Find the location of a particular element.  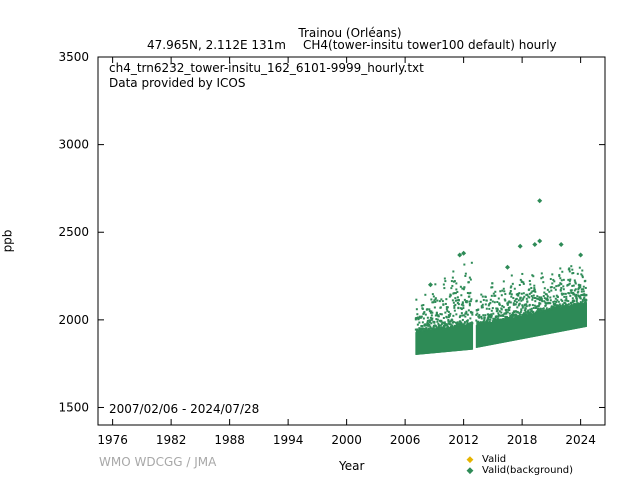

x-tick-label: 1982 is located at coordinates (171, 440).